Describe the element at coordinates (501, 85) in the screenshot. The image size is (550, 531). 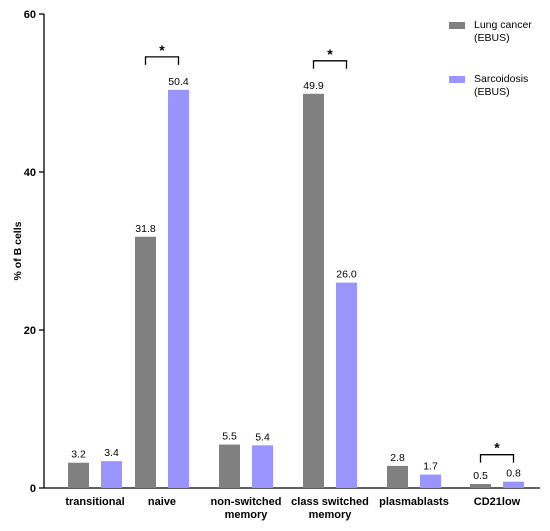
I see `legend-label: Sarcoidosis (EBUS)` at that location.